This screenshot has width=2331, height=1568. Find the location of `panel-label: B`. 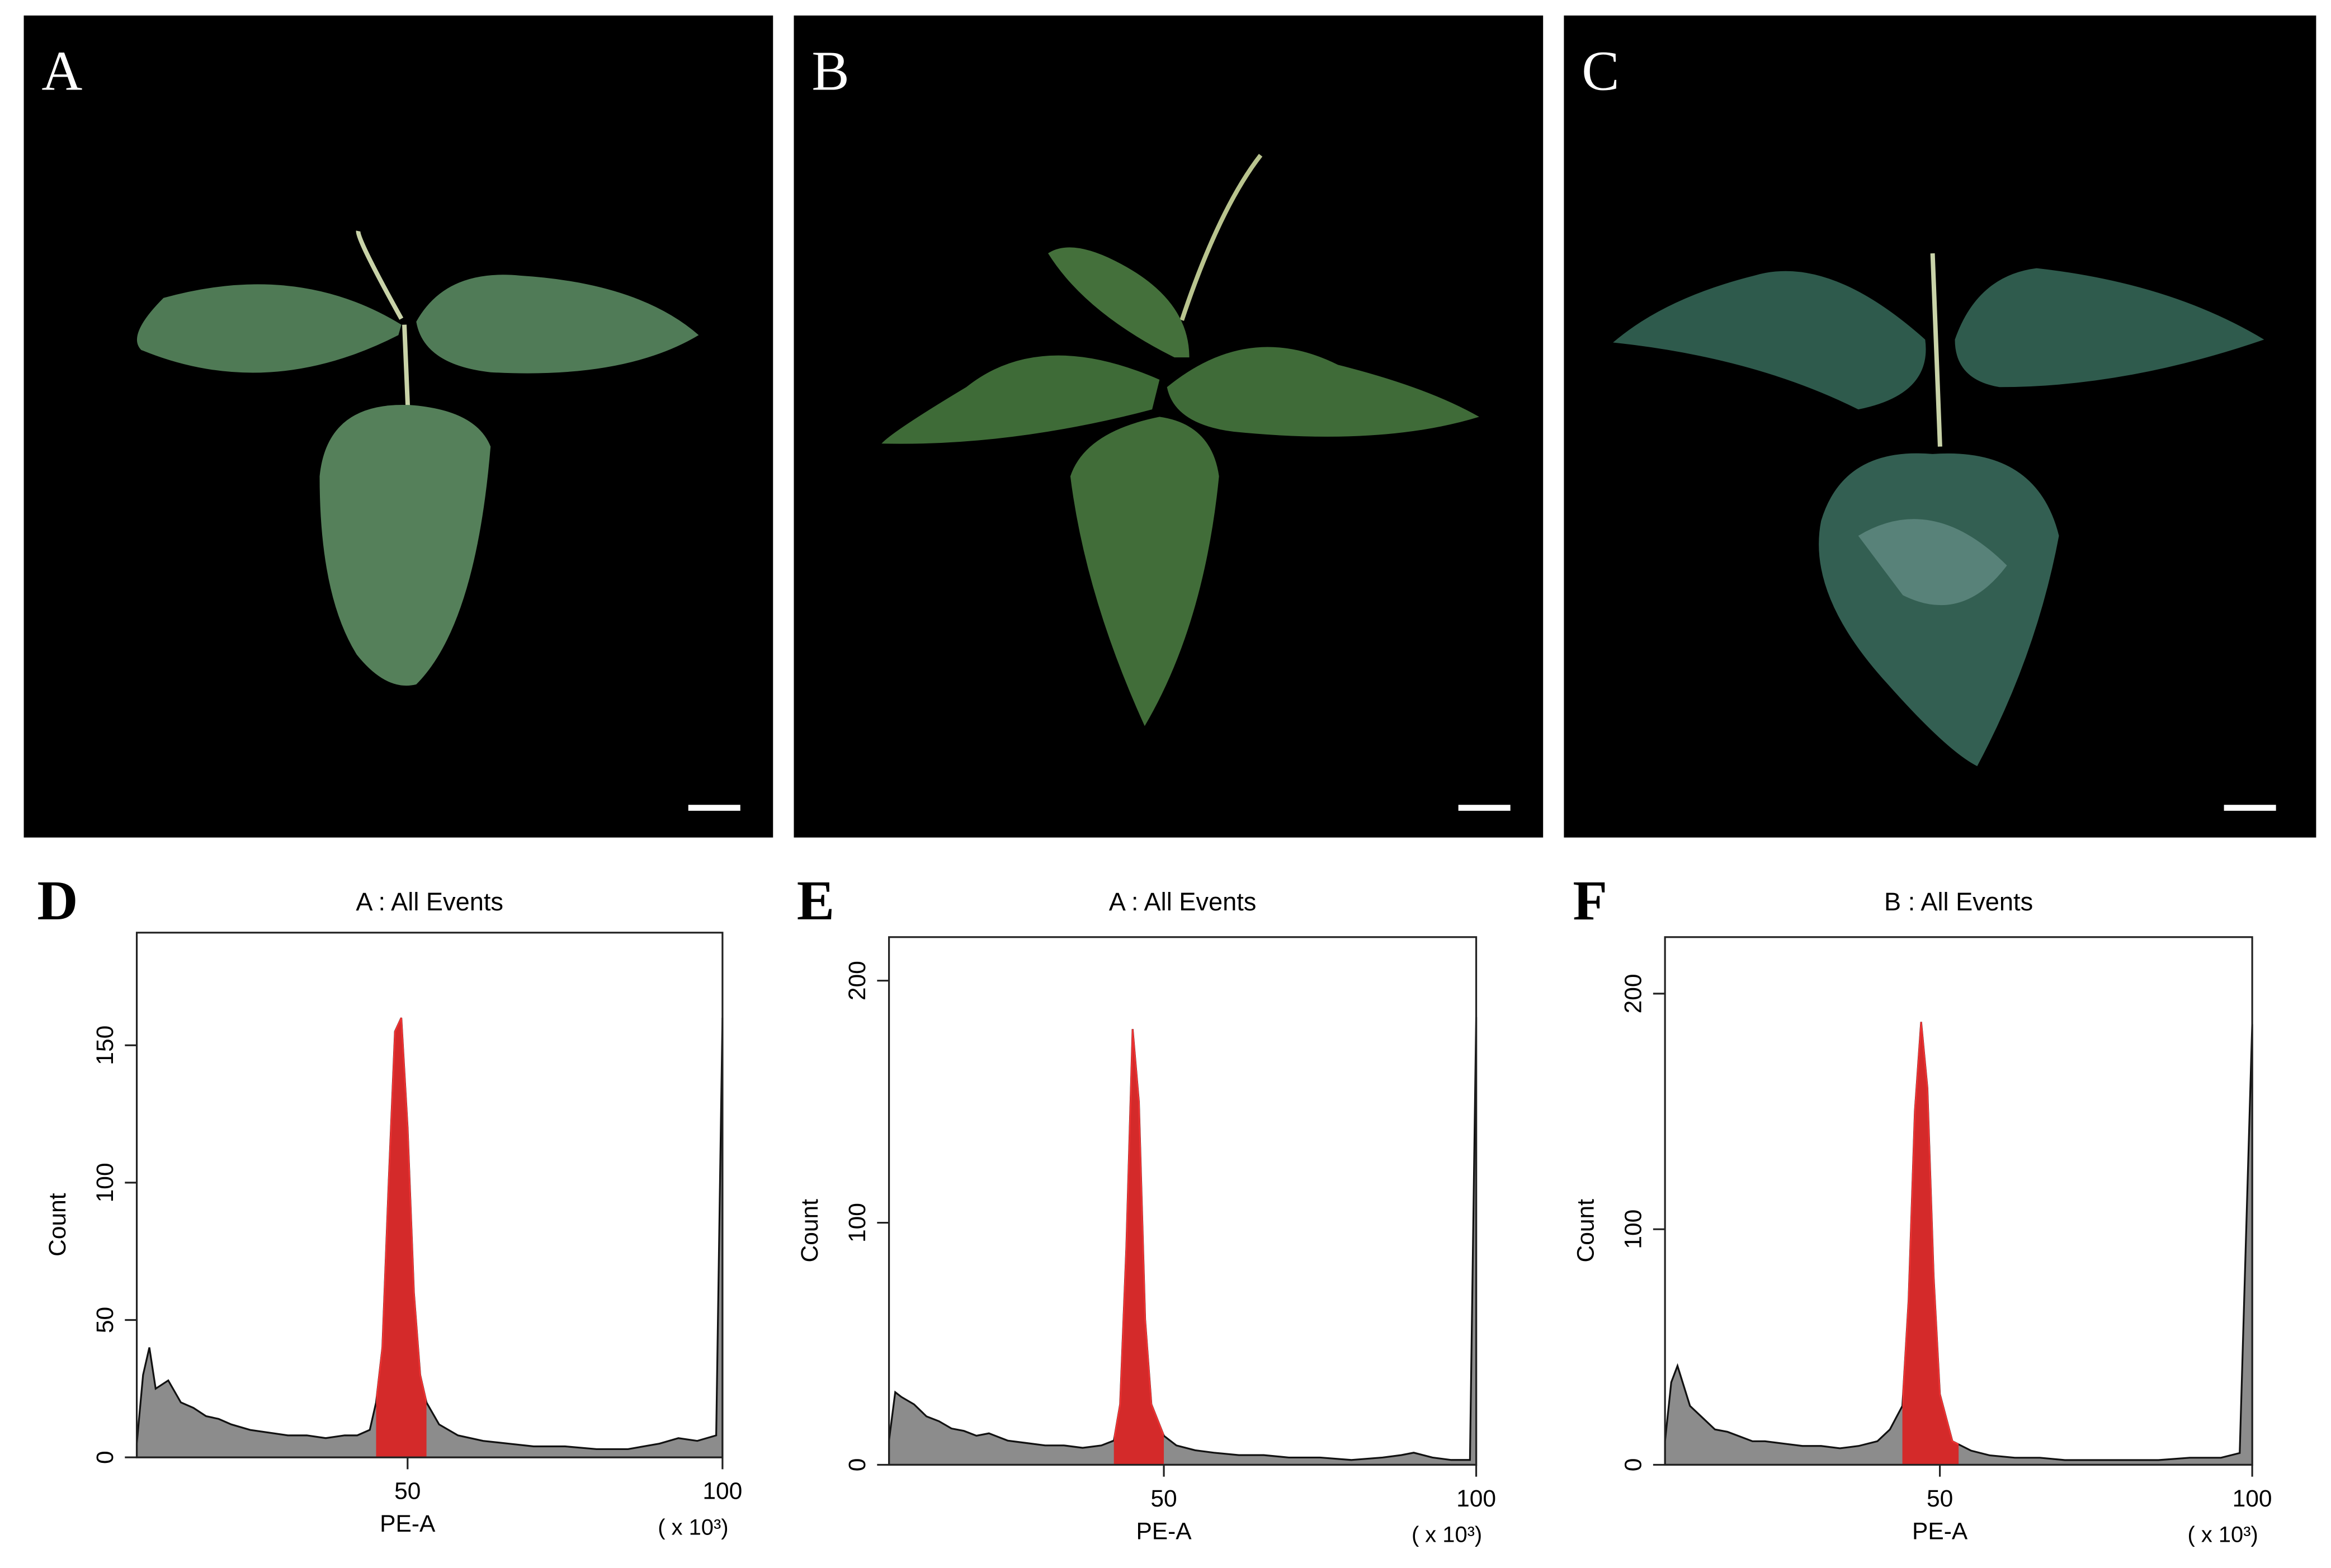

panel-label: B is located at coordinates (830, 71).